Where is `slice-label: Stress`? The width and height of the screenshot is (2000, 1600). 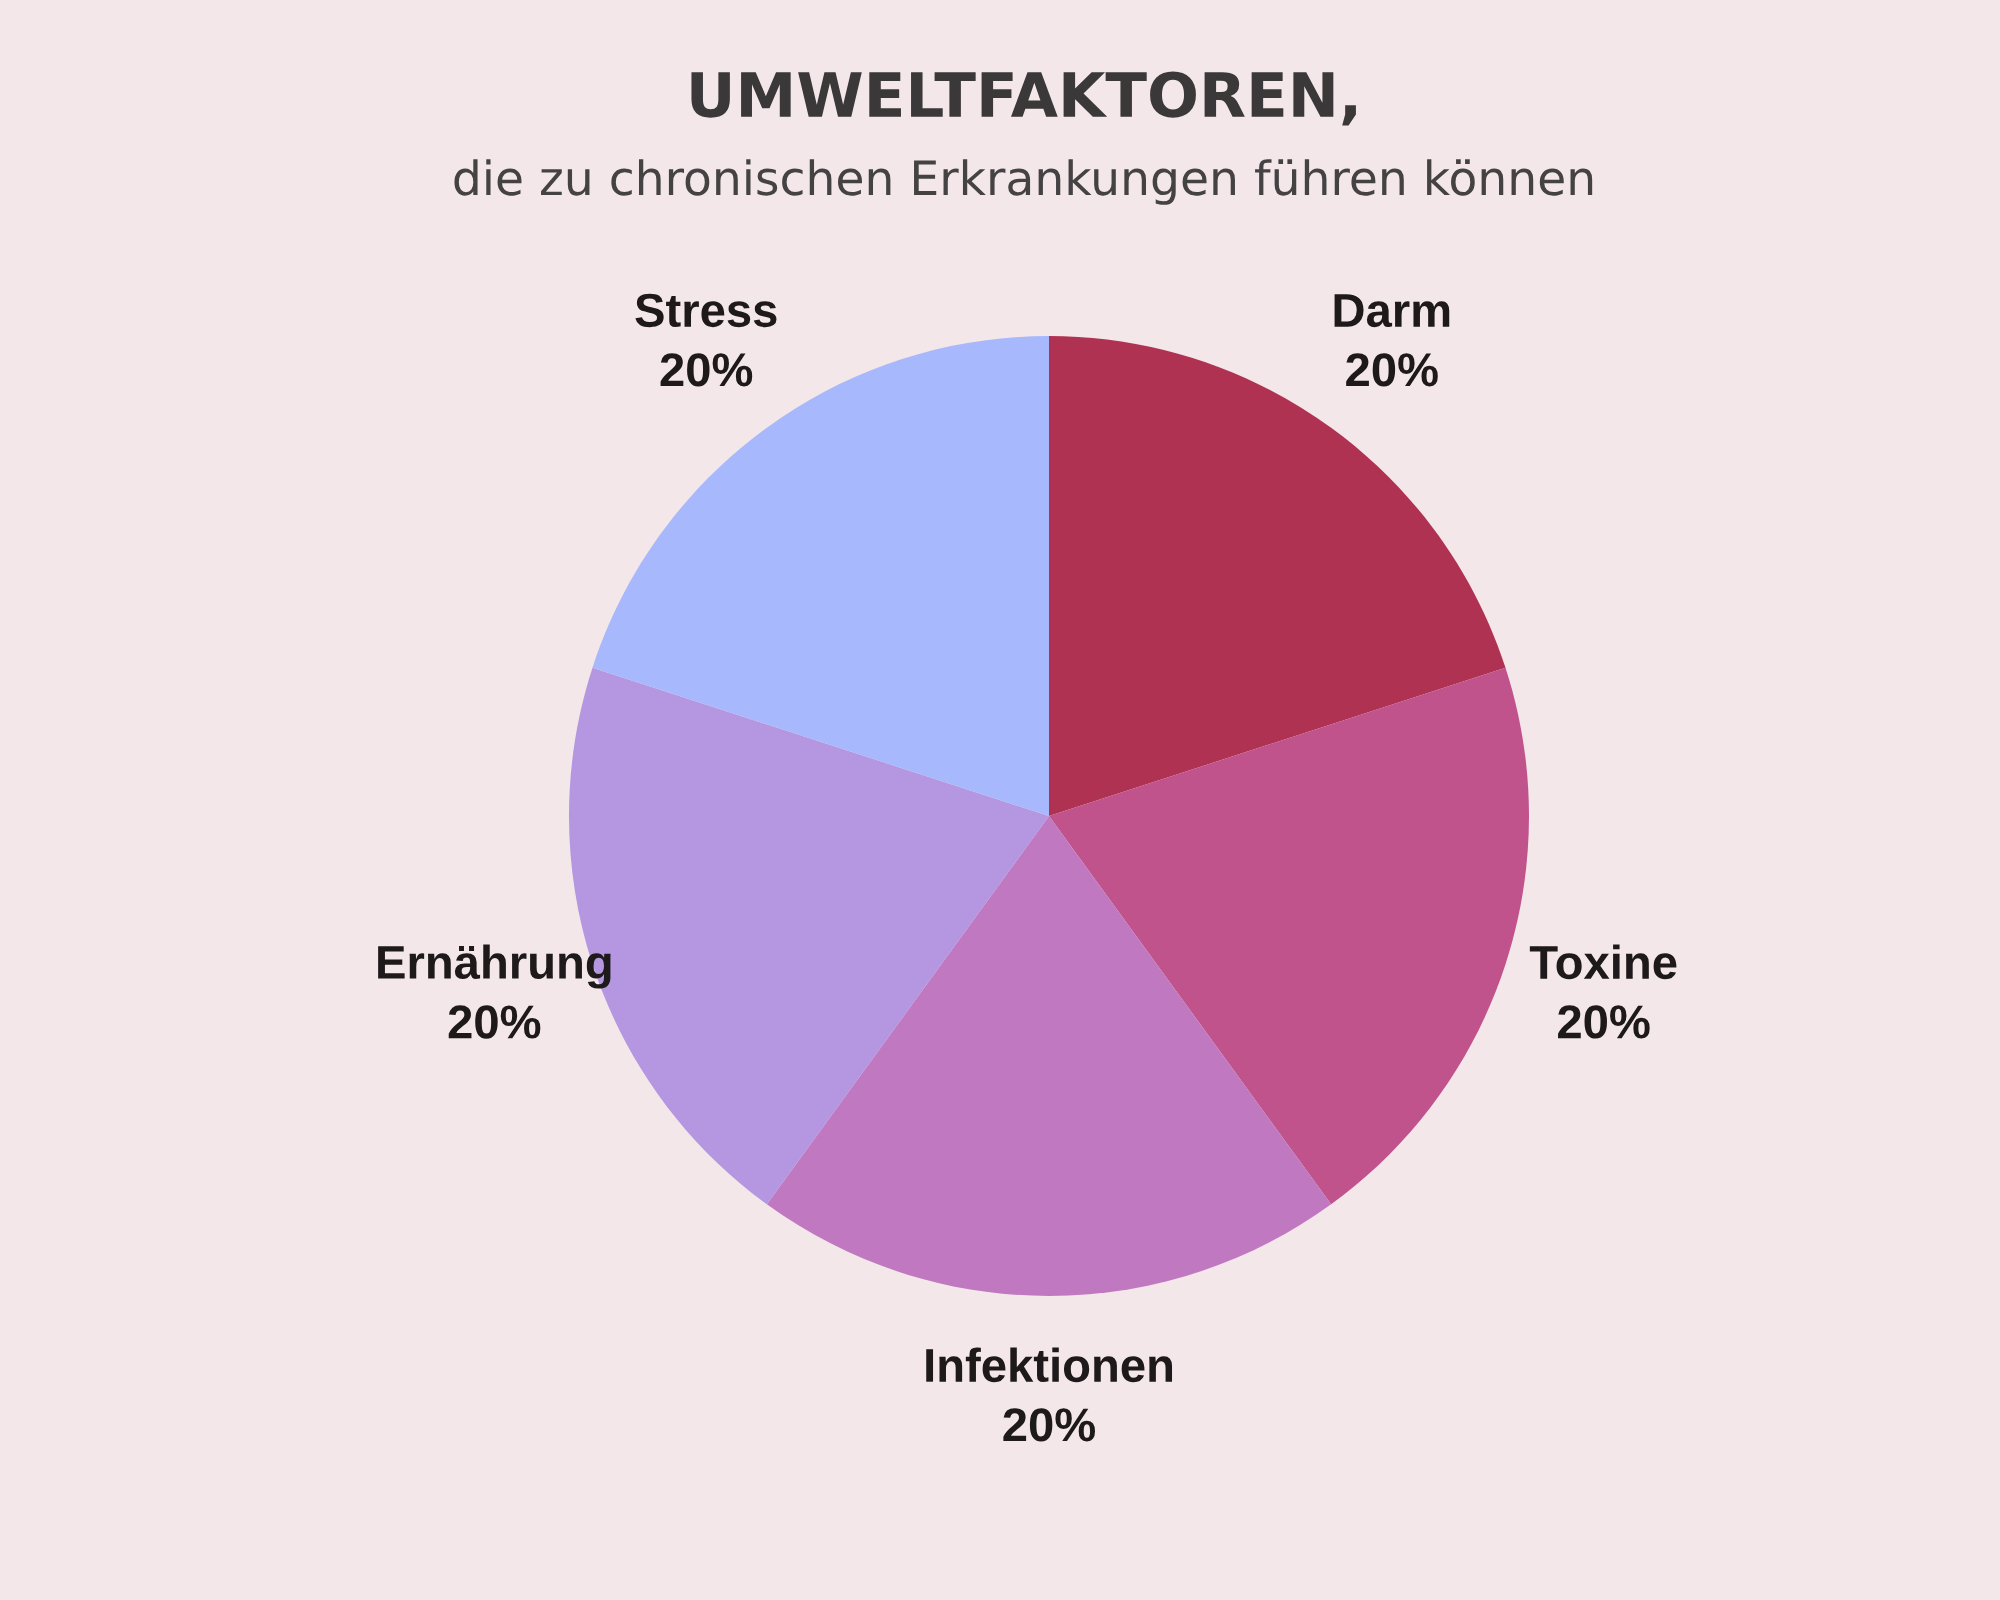 slice-label: Stress is located at coordinates (706, 310).